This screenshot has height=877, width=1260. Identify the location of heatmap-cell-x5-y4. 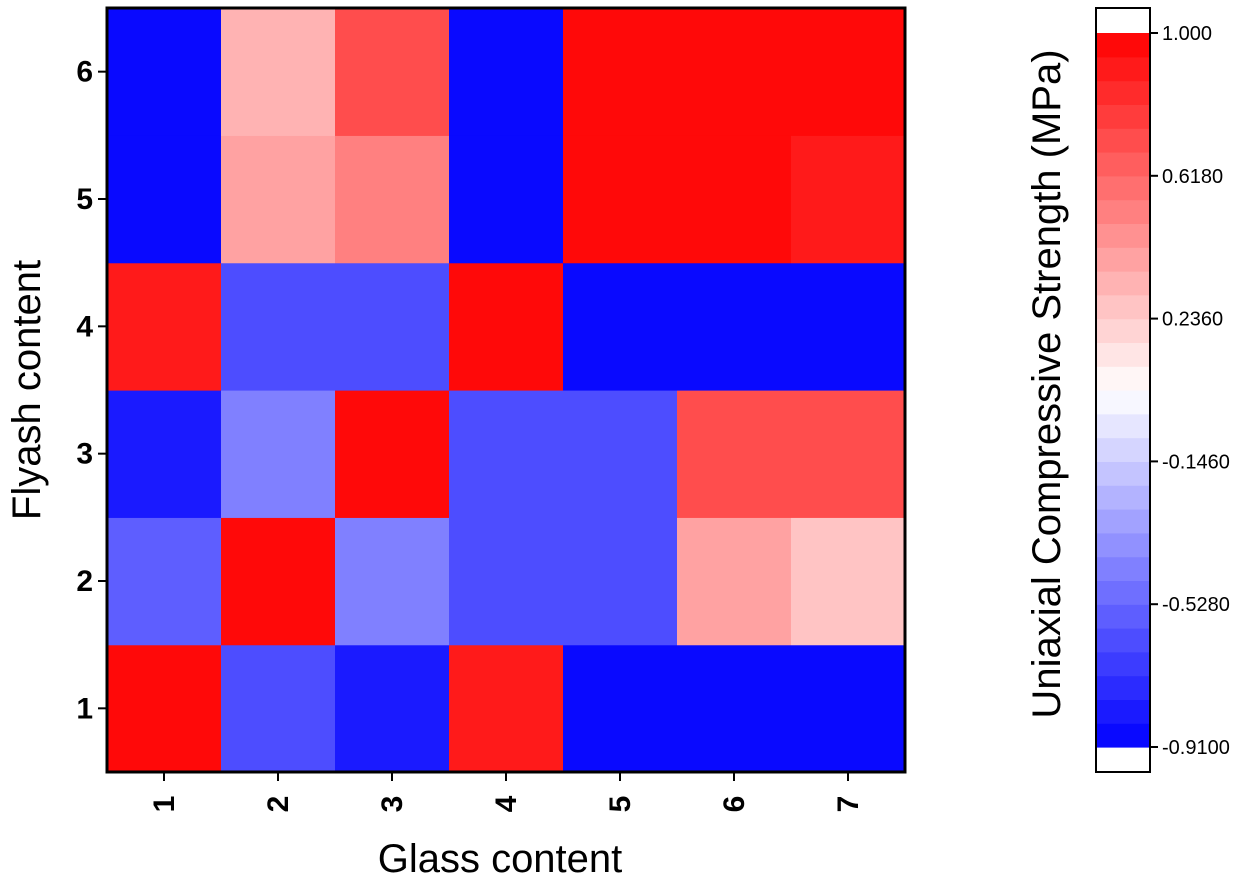
(620, 326).